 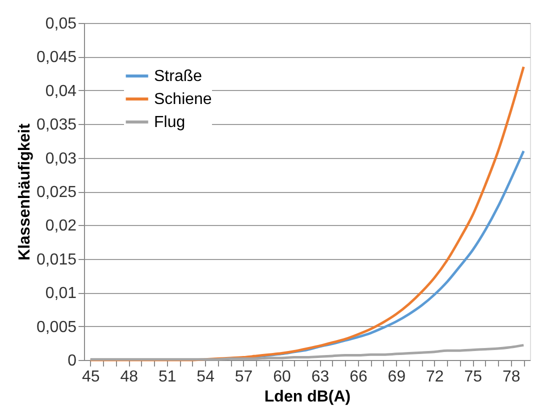 What do you see at coordinates (56, 192) in the screenshot?
I see `y-tick-label: 0,025` at bounding box center [56, 192].